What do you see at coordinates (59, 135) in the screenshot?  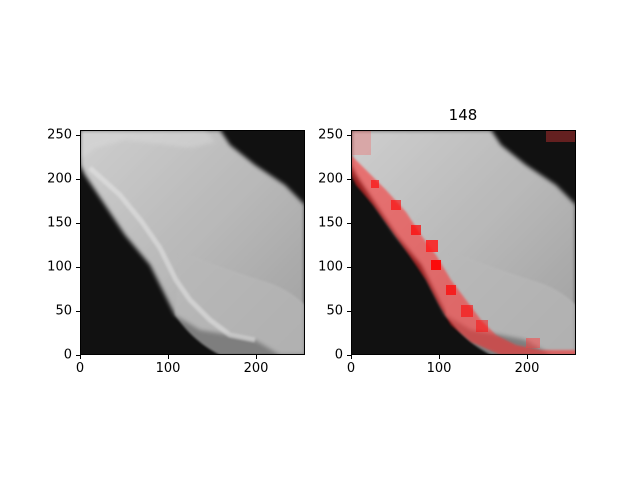 I see `left-y-tick-label-250: 250` at bounding box center [59, 135].